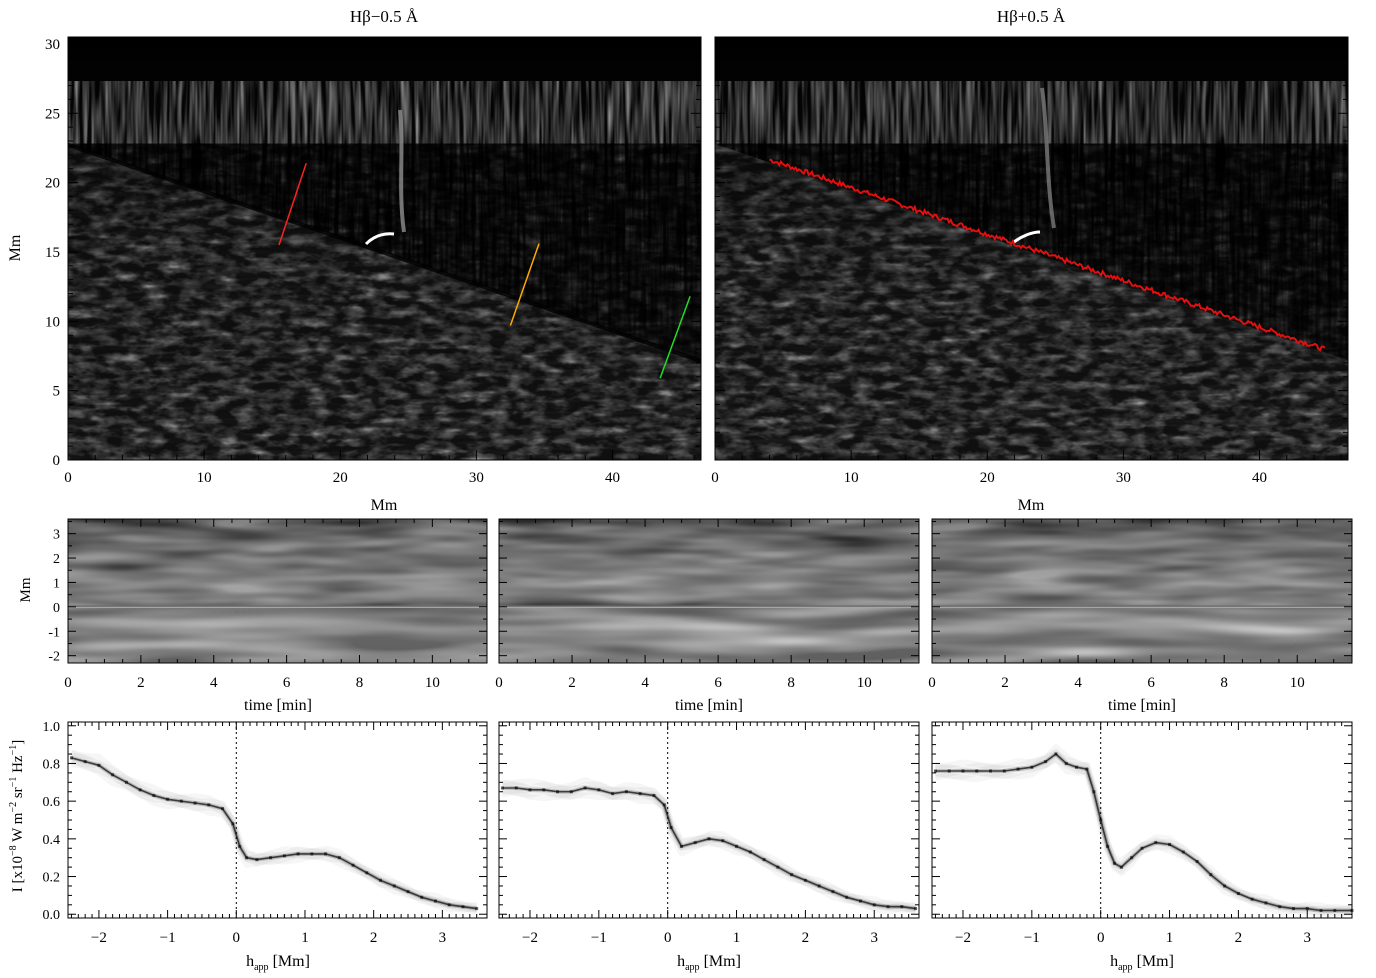 The image size is (1376, 978). What do you see at coordinates (52, 727) in the screenshot?
I see `y-tick-label-bot: 1.0` at bounding box center [52, 727].